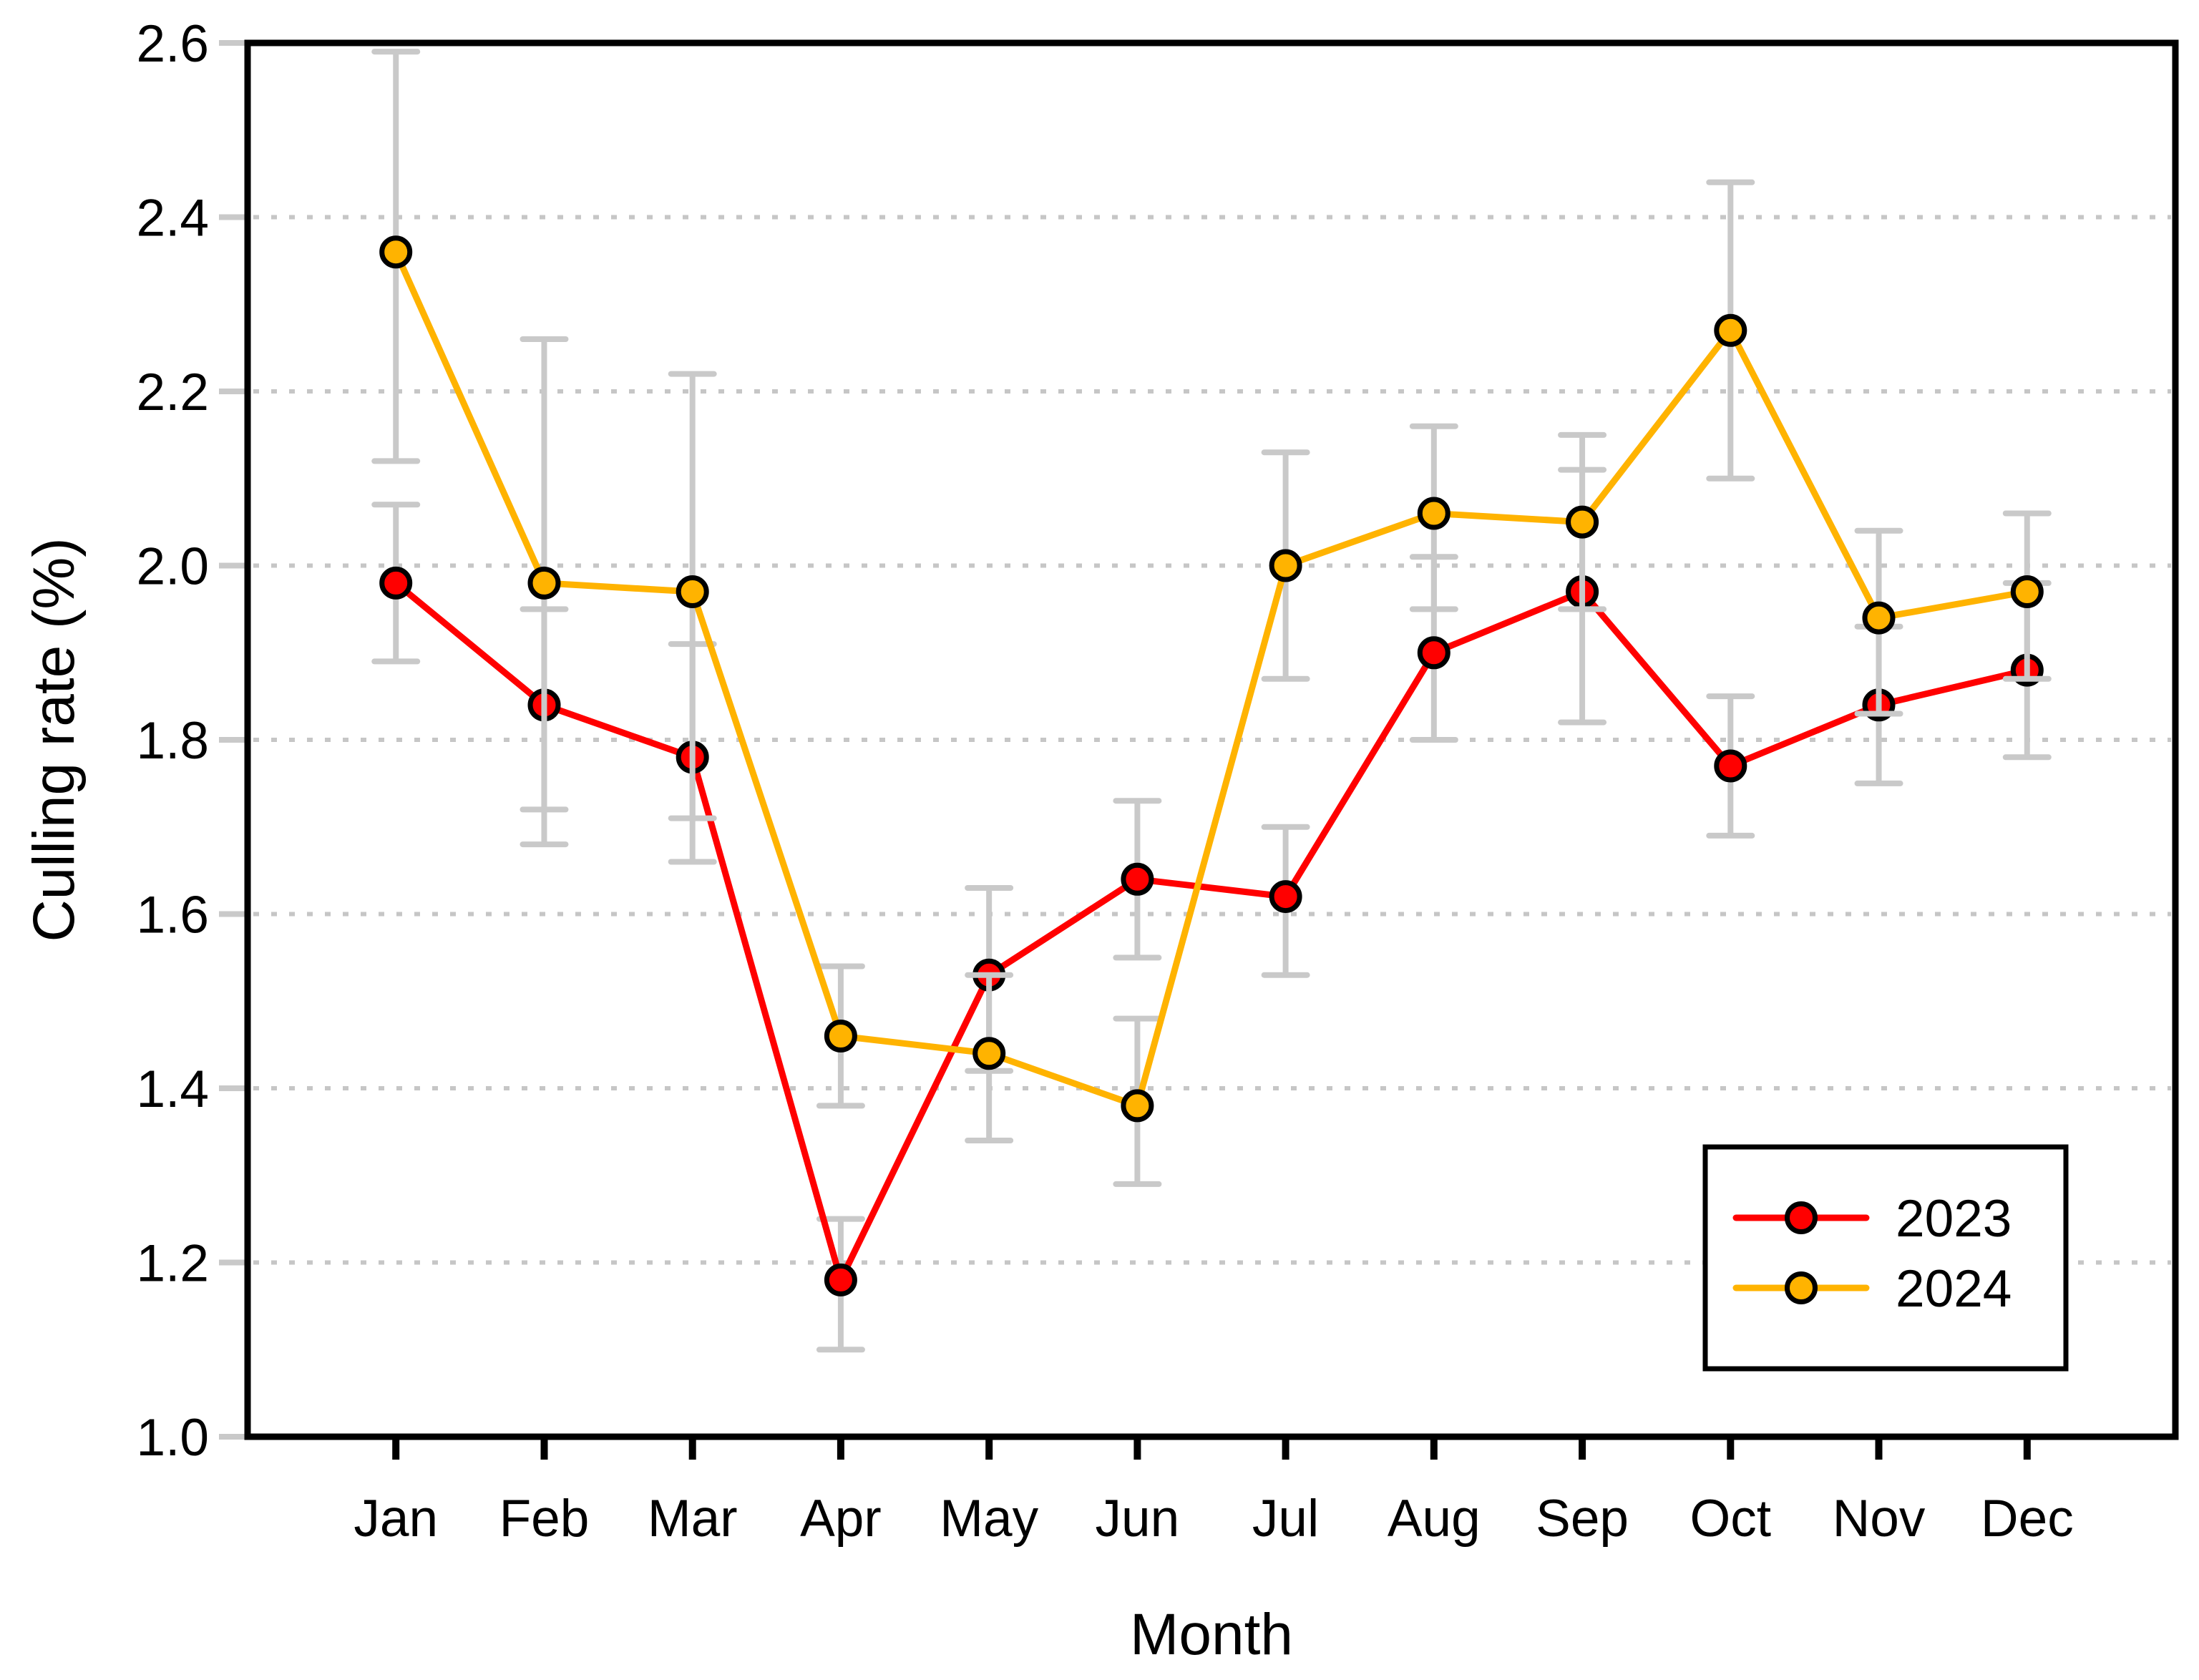 This screenshot has height=1680, width=2199. I want to click on legend-label-2023: 2023, so click(1954, 1219).